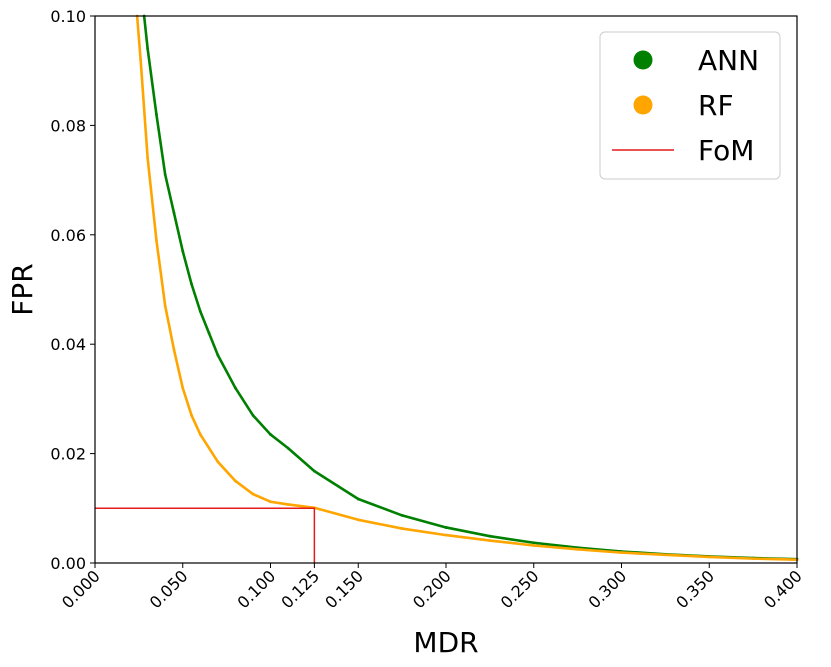 The height and width of the screenshot is (667, 831). What do you see at coordinates (68, 16) in the screenshot?
I see `y-tick-label: 0.10` at bounding box center [68, 16].